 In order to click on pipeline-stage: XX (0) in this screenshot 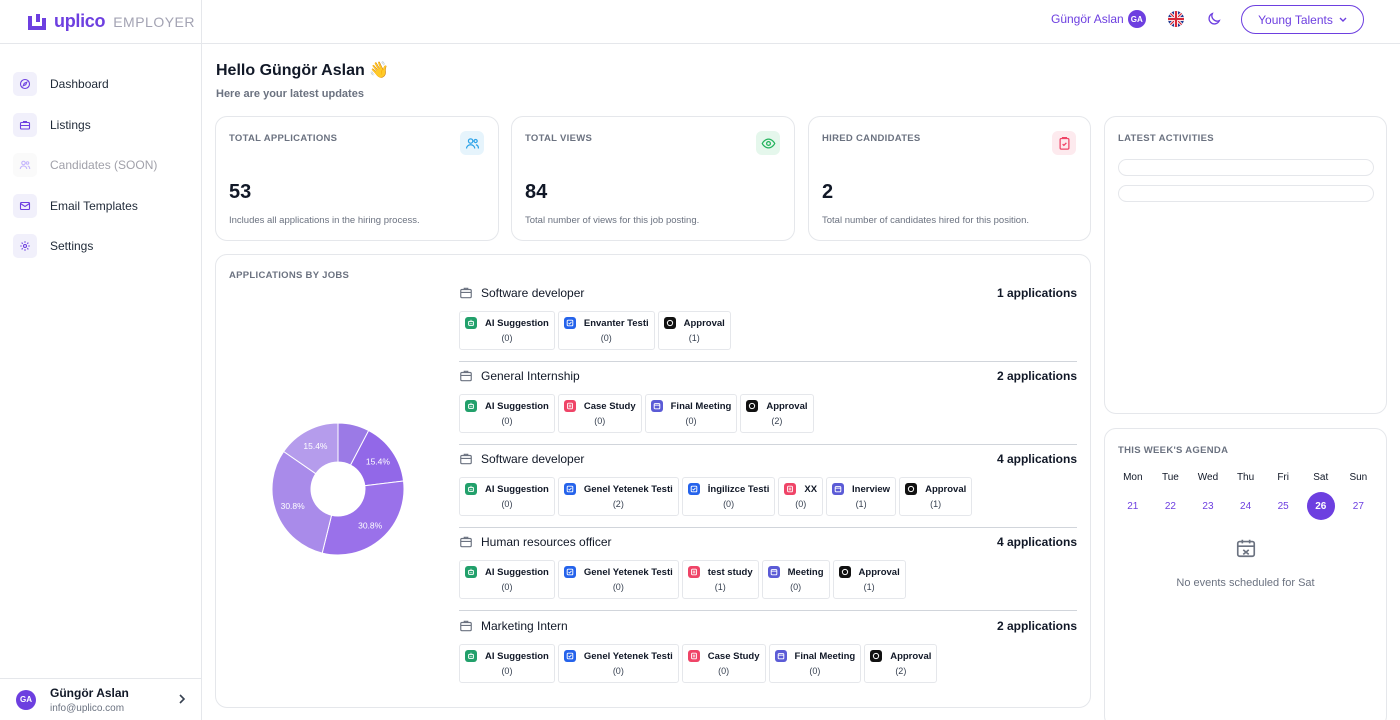, I will do `click(801, 496)`.